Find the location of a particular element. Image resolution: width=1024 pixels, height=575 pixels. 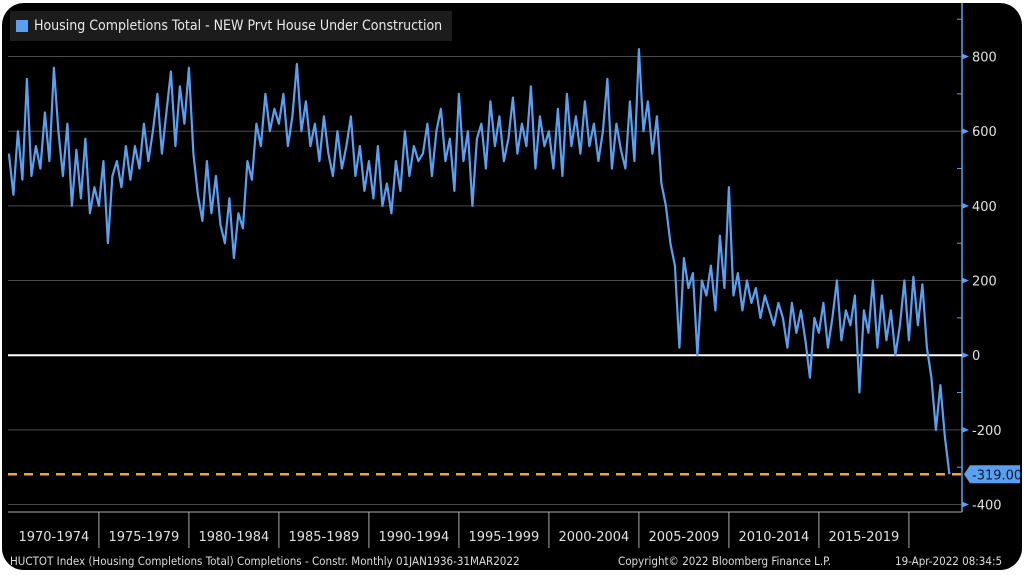

y-tick-label: 400 is located at coordinates (984, 207).